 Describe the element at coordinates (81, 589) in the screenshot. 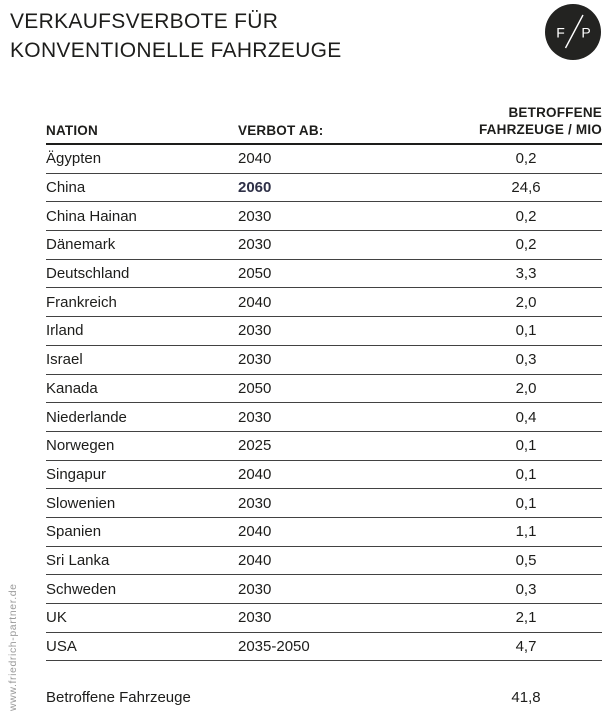

I see `nation-cell: Schweden` at that location.